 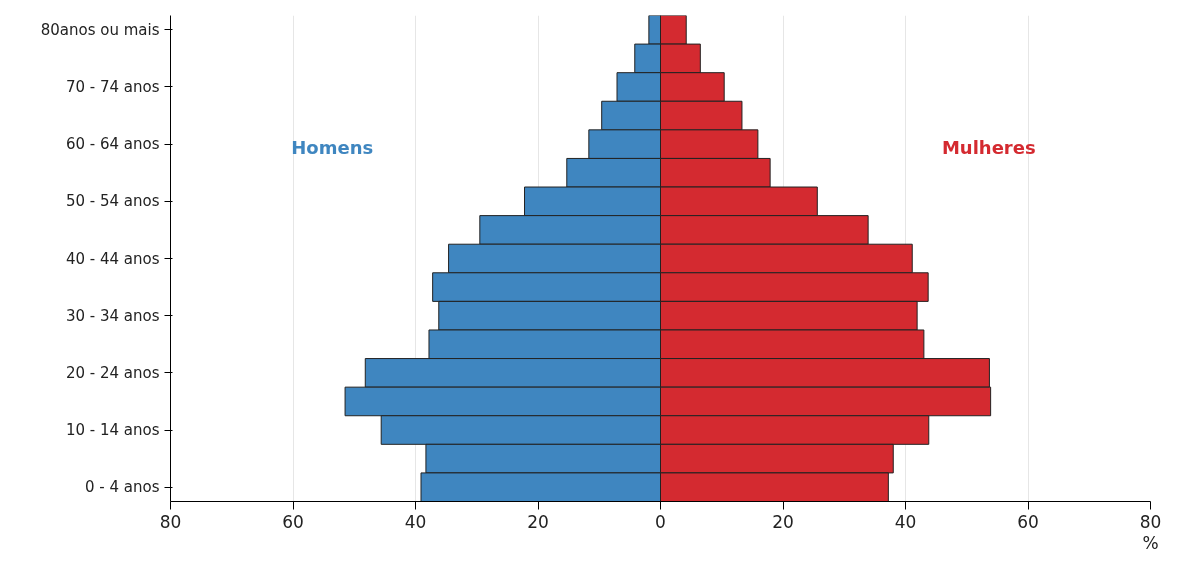 I want to click on y-tick-label: 10 - 14 anos, so click(x=112, y=430).